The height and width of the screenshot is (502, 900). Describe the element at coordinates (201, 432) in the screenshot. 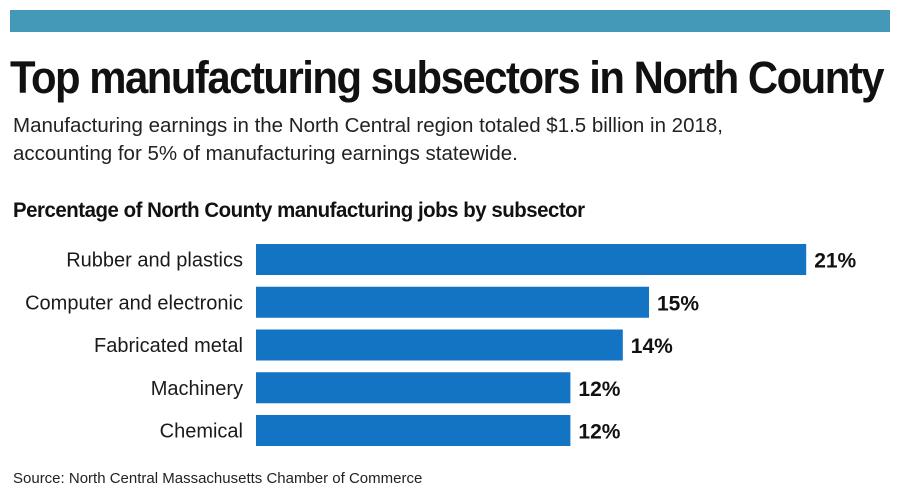

I see `category-label-chemical: Chemical` at that location.